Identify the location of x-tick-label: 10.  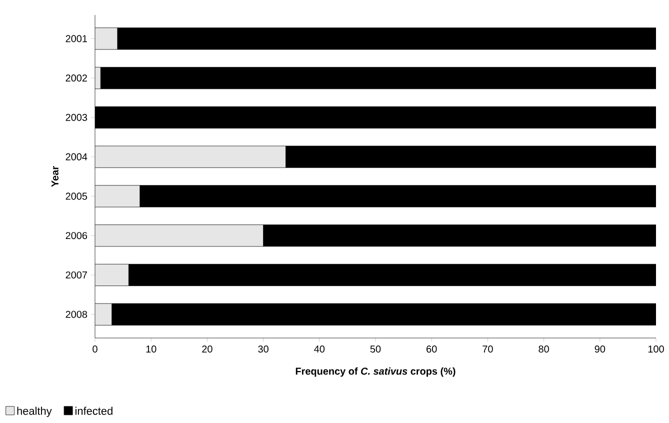
(151, 349).